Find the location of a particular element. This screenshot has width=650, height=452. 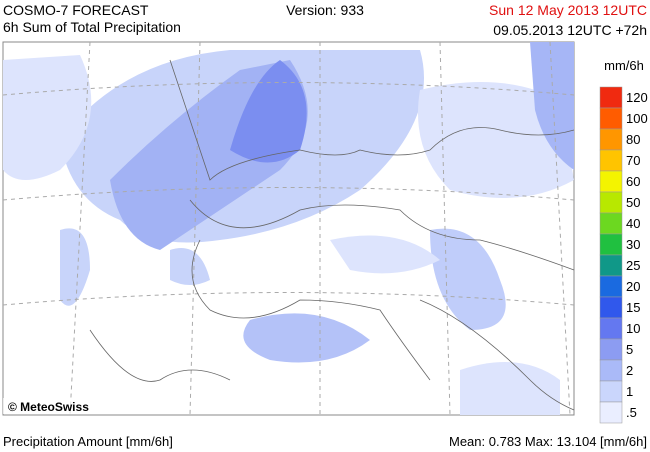

footer-left: Precipitation Amount [mm/6h] is located at coordinates (88, 441).